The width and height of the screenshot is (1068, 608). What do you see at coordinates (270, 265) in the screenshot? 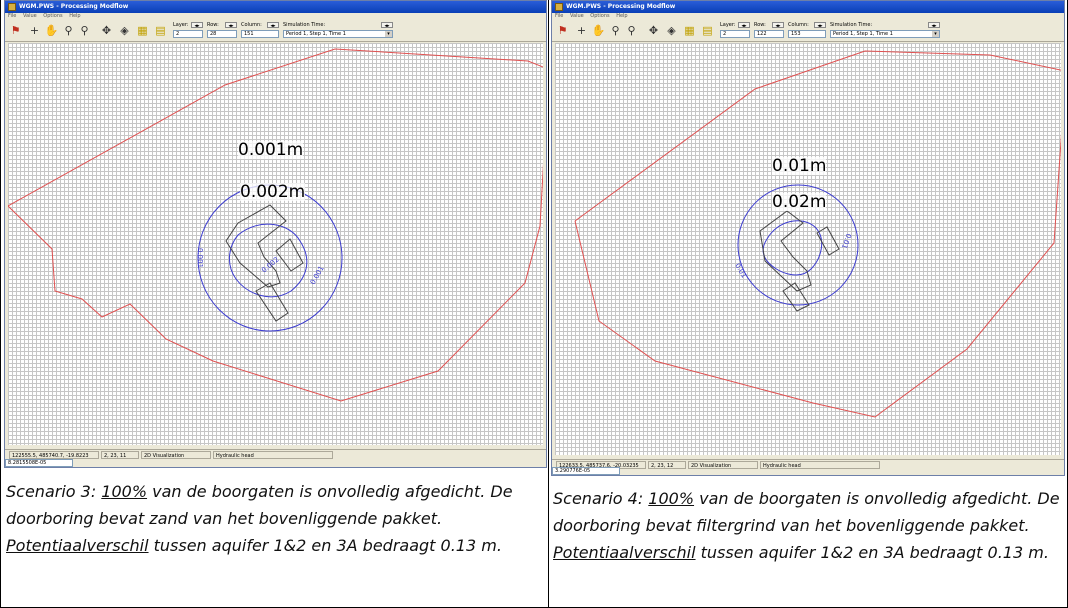
I see `contour-inline-label: 0.002` at bounding box center [270, 265].